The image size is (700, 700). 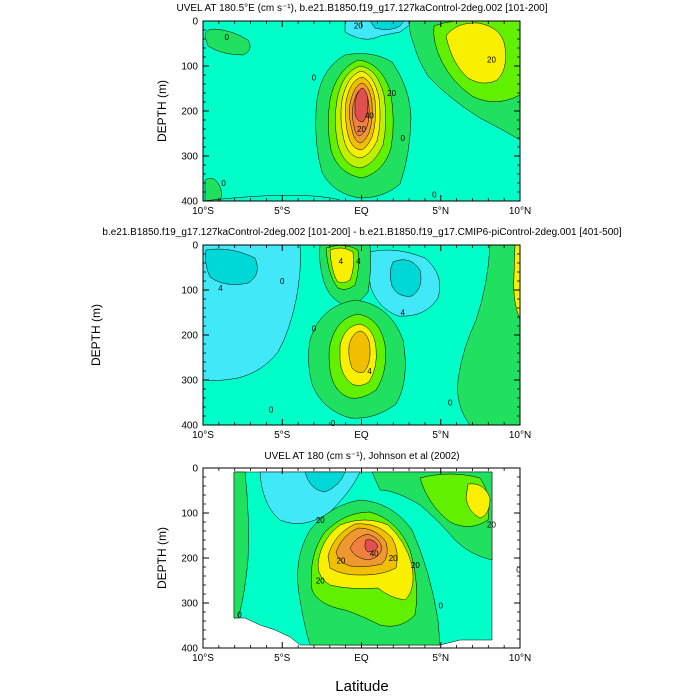 I want to click on panel-3-field, so click(x=363, y=558).